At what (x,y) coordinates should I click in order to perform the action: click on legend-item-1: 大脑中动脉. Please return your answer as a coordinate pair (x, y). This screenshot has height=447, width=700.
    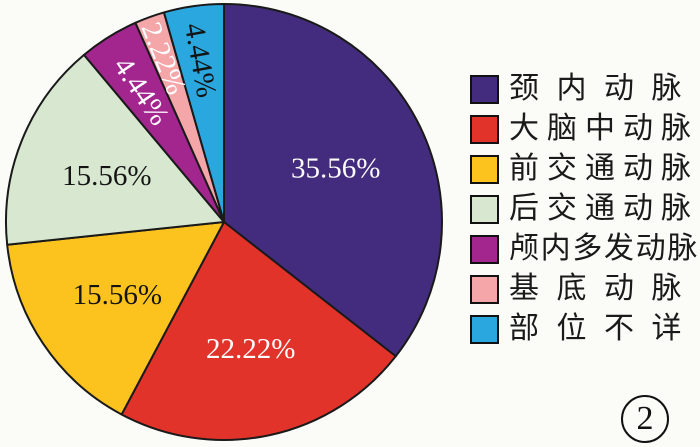
    Looking at the image, I should click on (584, 129).